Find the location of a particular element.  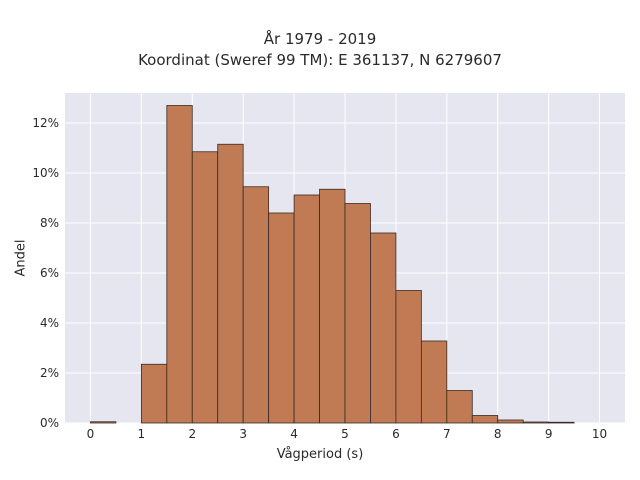

y-tick-label: 0% is located at coordinates (49, 423).